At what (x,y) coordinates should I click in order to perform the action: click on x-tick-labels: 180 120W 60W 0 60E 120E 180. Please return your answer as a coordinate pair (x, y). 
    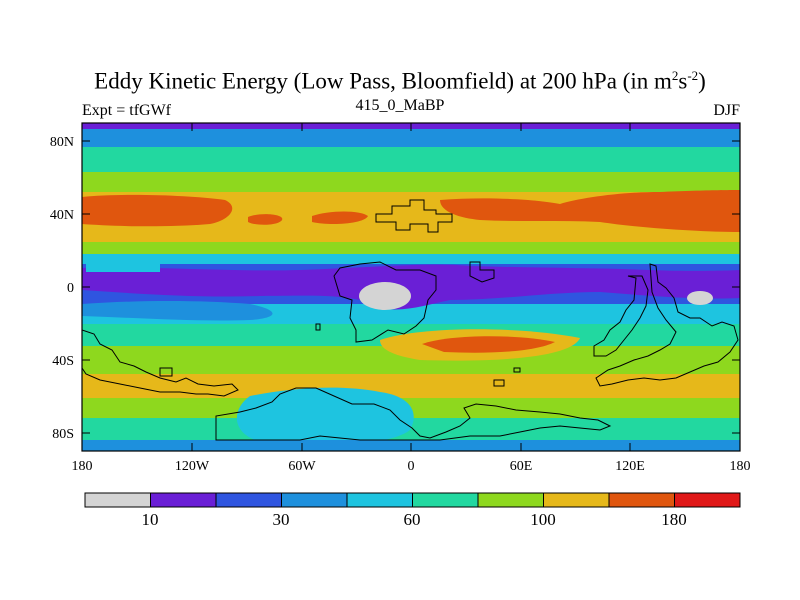
    Looking at the image, I should click on (411, 466).